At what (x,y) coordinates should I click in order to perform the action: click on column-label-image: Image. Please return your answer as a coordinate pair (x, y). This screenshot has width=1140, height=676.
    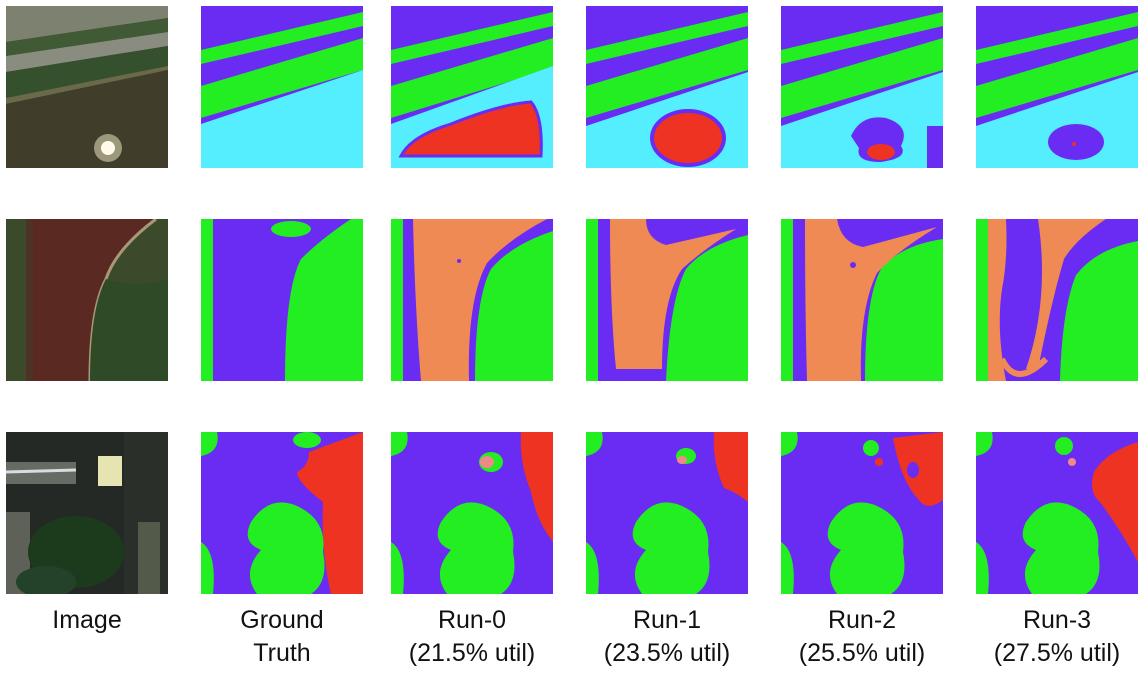
    Looking at the image, I should click on (87, 620).